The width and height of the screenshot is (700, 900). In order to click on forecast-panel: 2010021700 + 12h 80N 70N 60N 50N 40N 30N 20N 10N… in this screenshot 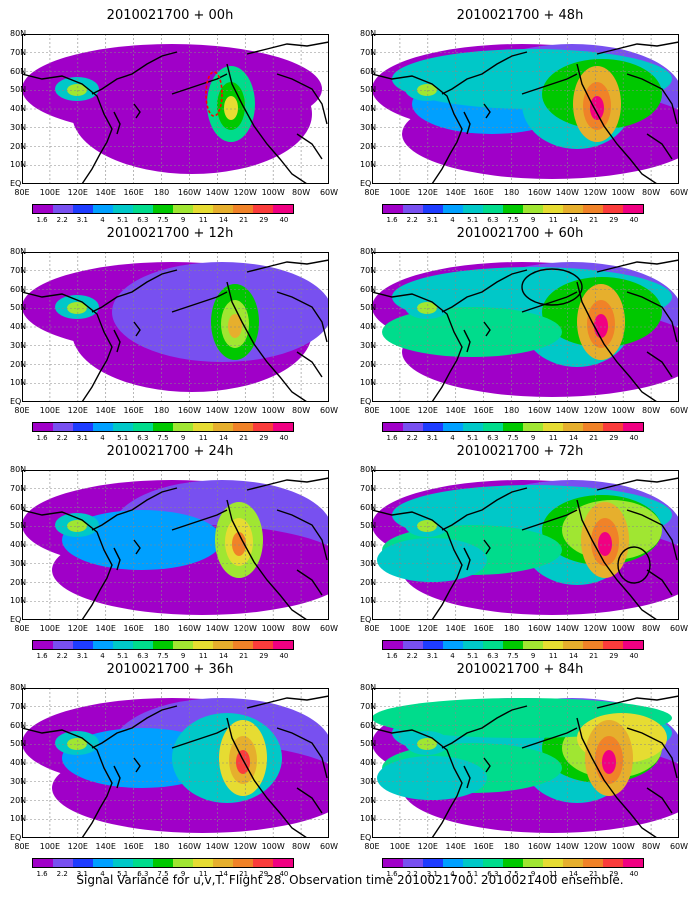, I will do `click(170, 336)`.